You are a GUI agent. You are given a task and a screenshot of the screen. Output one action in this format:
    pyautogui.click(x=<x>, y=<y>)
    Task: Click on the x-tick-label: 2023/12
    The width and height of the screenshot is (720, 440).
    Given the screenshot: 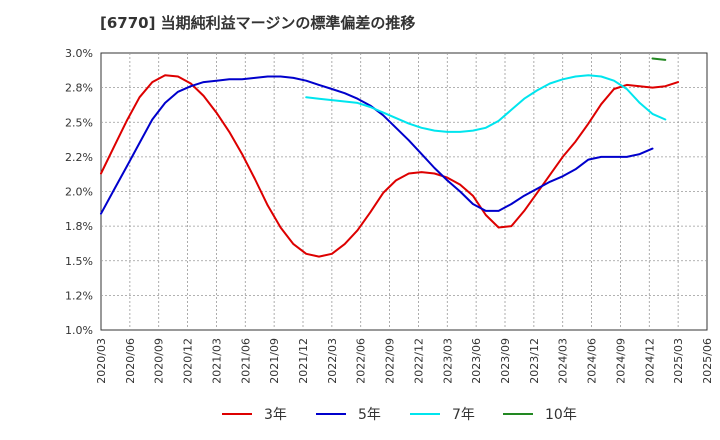 What is the action you would take?
    pyautogui.click(x=534, y=361)
    